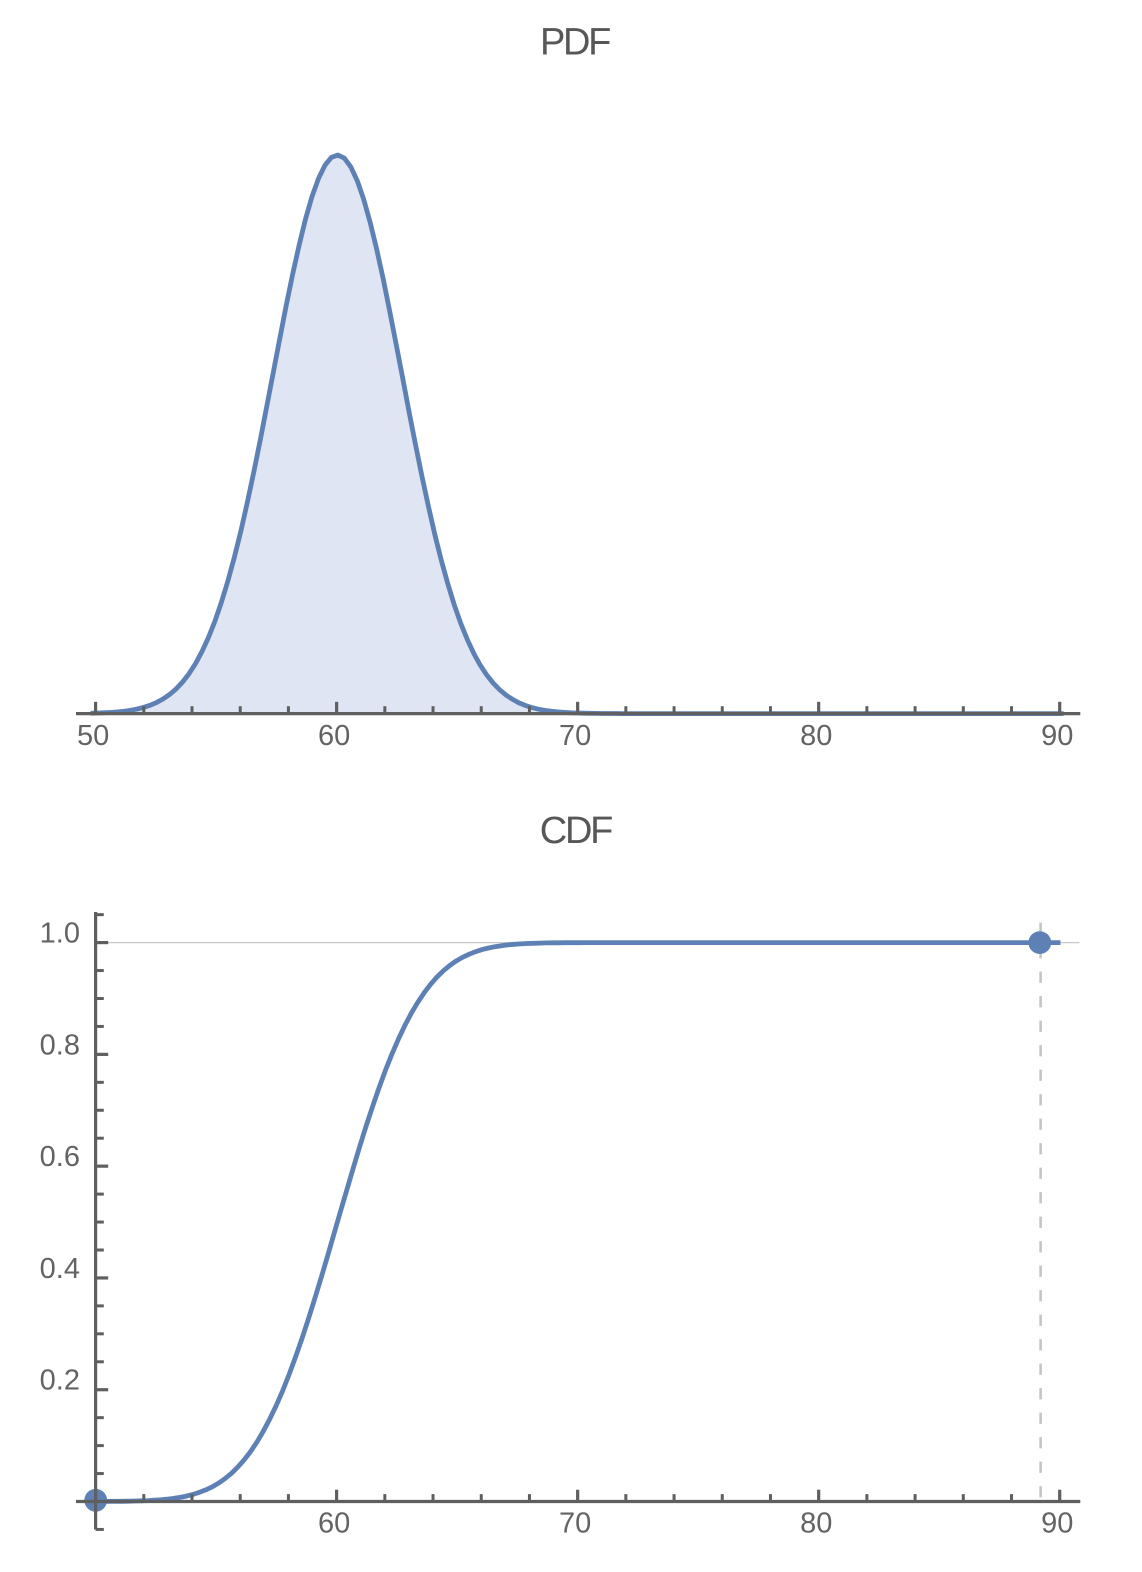  I want to click on svg-text: CDF, so click(576, 831).